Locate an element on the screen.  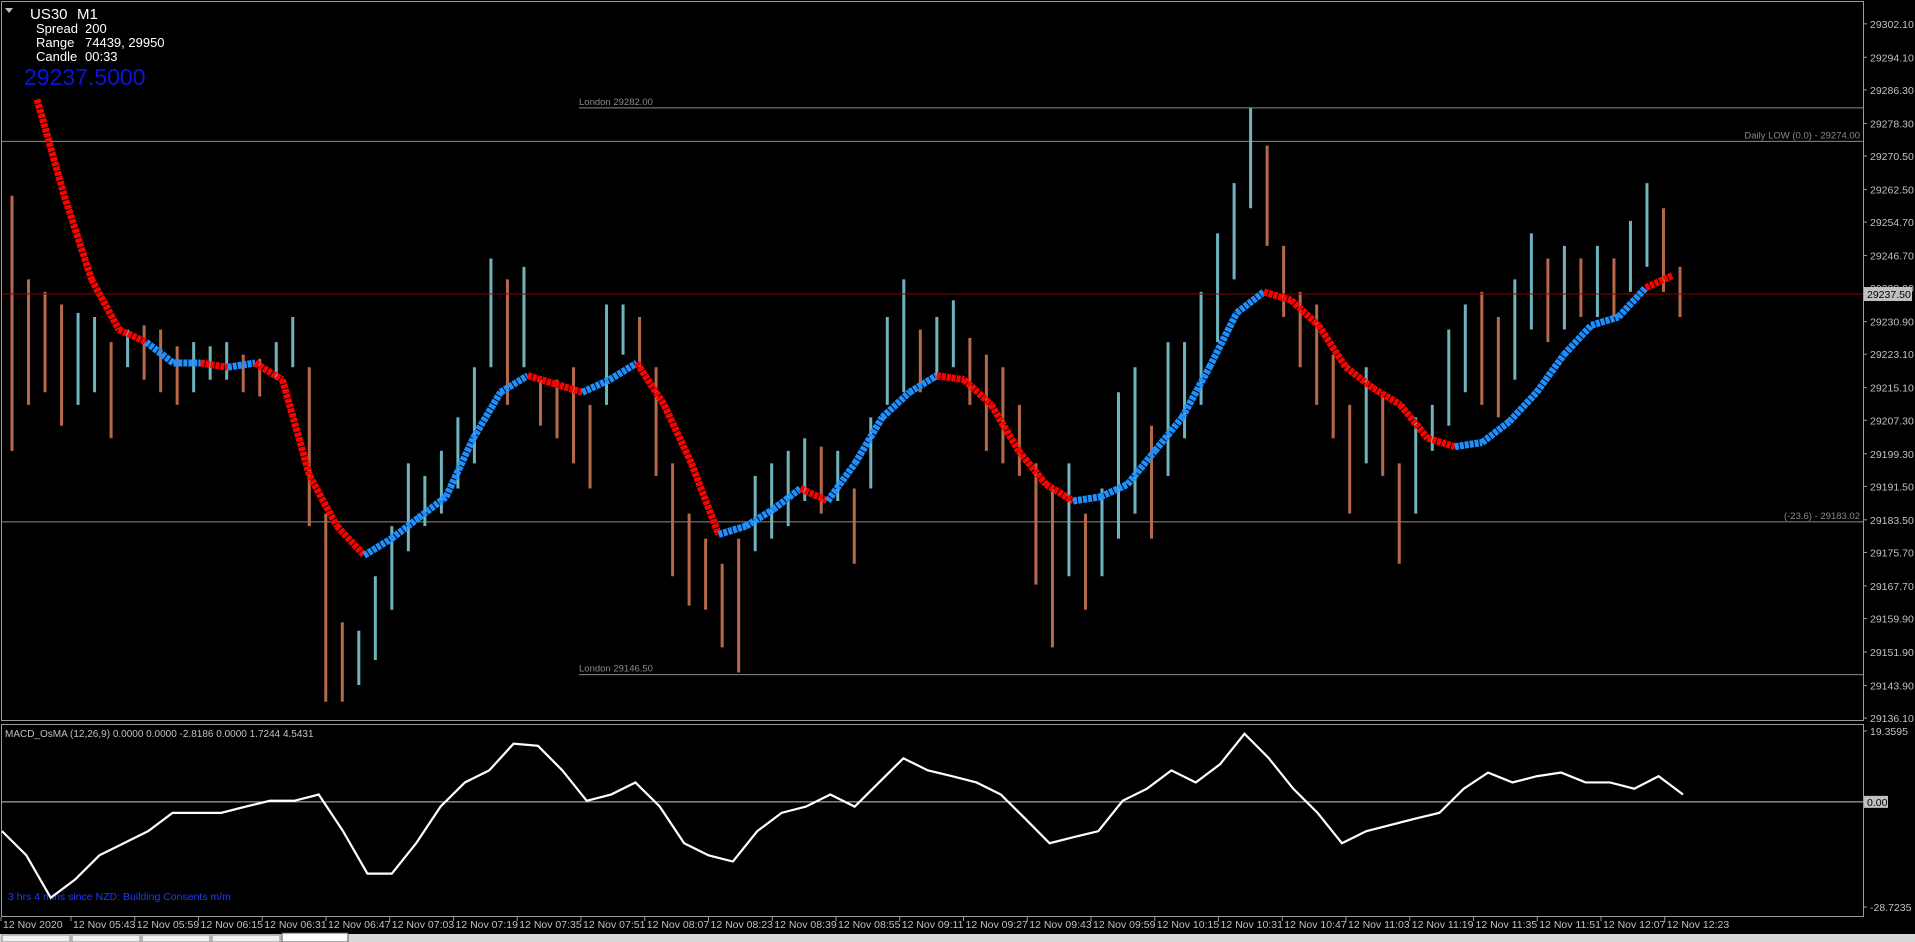
x-tick-label: 12 Nov 08:07 is located at coordinates (678, 925).